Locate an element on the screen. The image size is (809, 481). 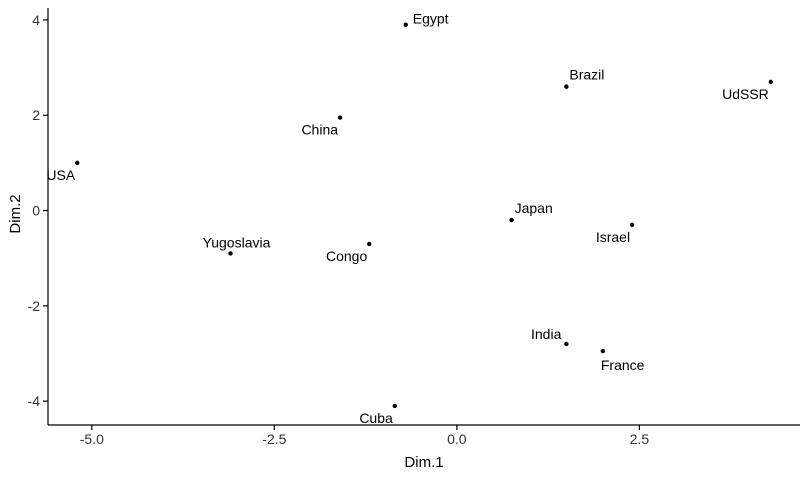
point-label: Congo is located at coordinates (346, 256).